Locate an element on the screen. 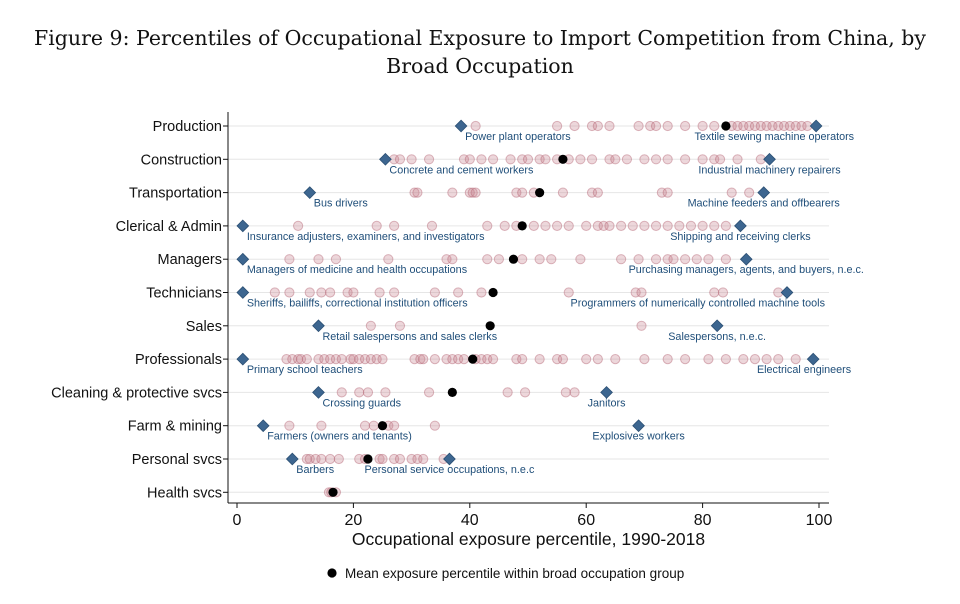  min-occupation-label: Power plant operators is located at coordinates (518, 137).